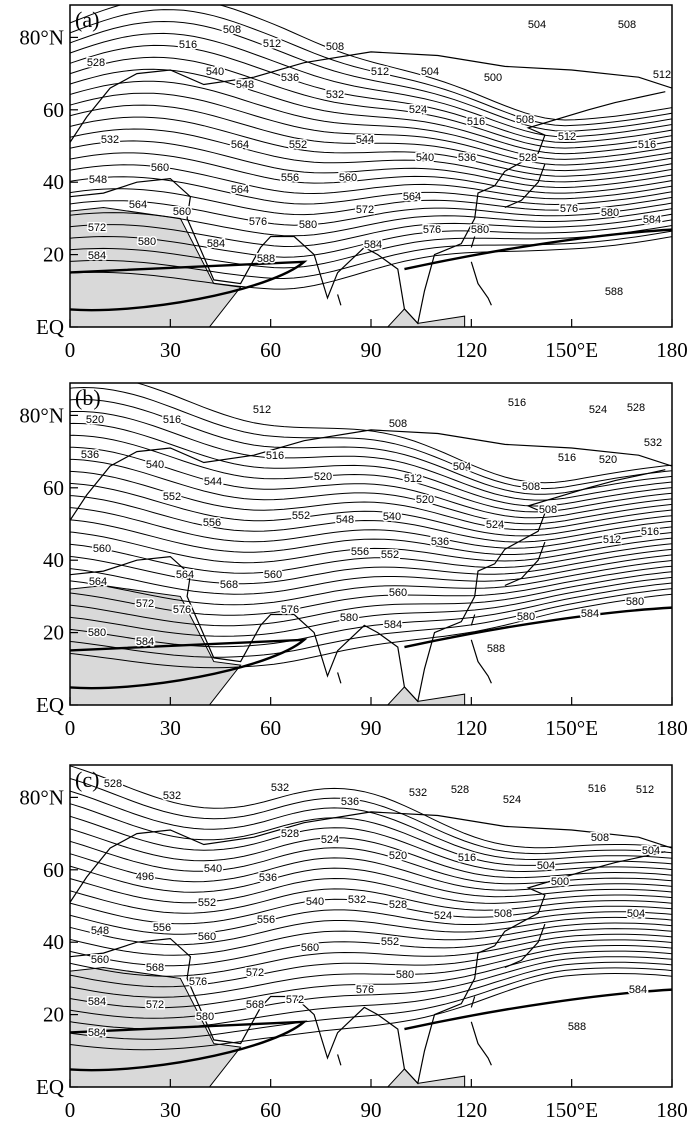 Image resolution: width=700 pixels, height=1137 pixels. Describe the element at coordinates (240, 190) in the screenshot. I see `contour-label: 564` at that location.